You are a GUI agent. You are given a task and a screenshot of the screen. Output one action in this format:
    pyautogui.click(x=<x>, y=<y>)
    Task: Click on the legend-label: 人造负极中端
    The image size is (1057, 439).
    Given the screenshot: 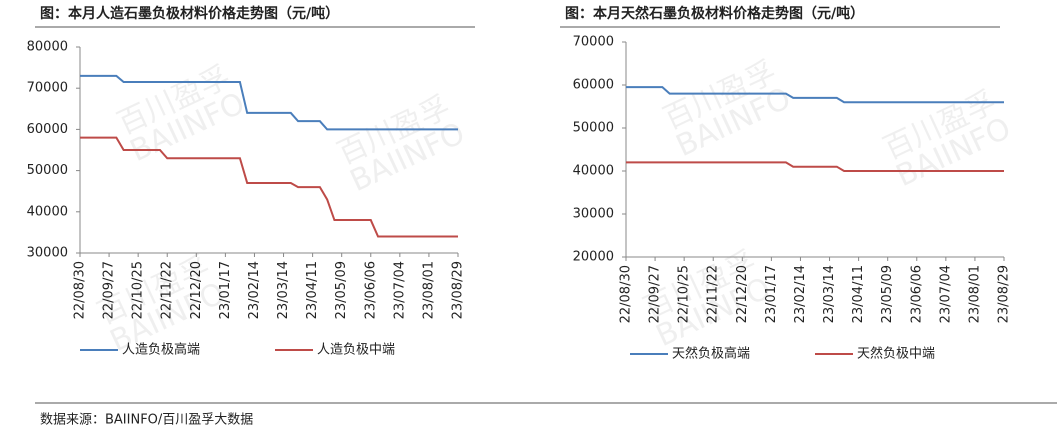 What is the action you would take?
    pyautogui.click(x=356, y=350)
    